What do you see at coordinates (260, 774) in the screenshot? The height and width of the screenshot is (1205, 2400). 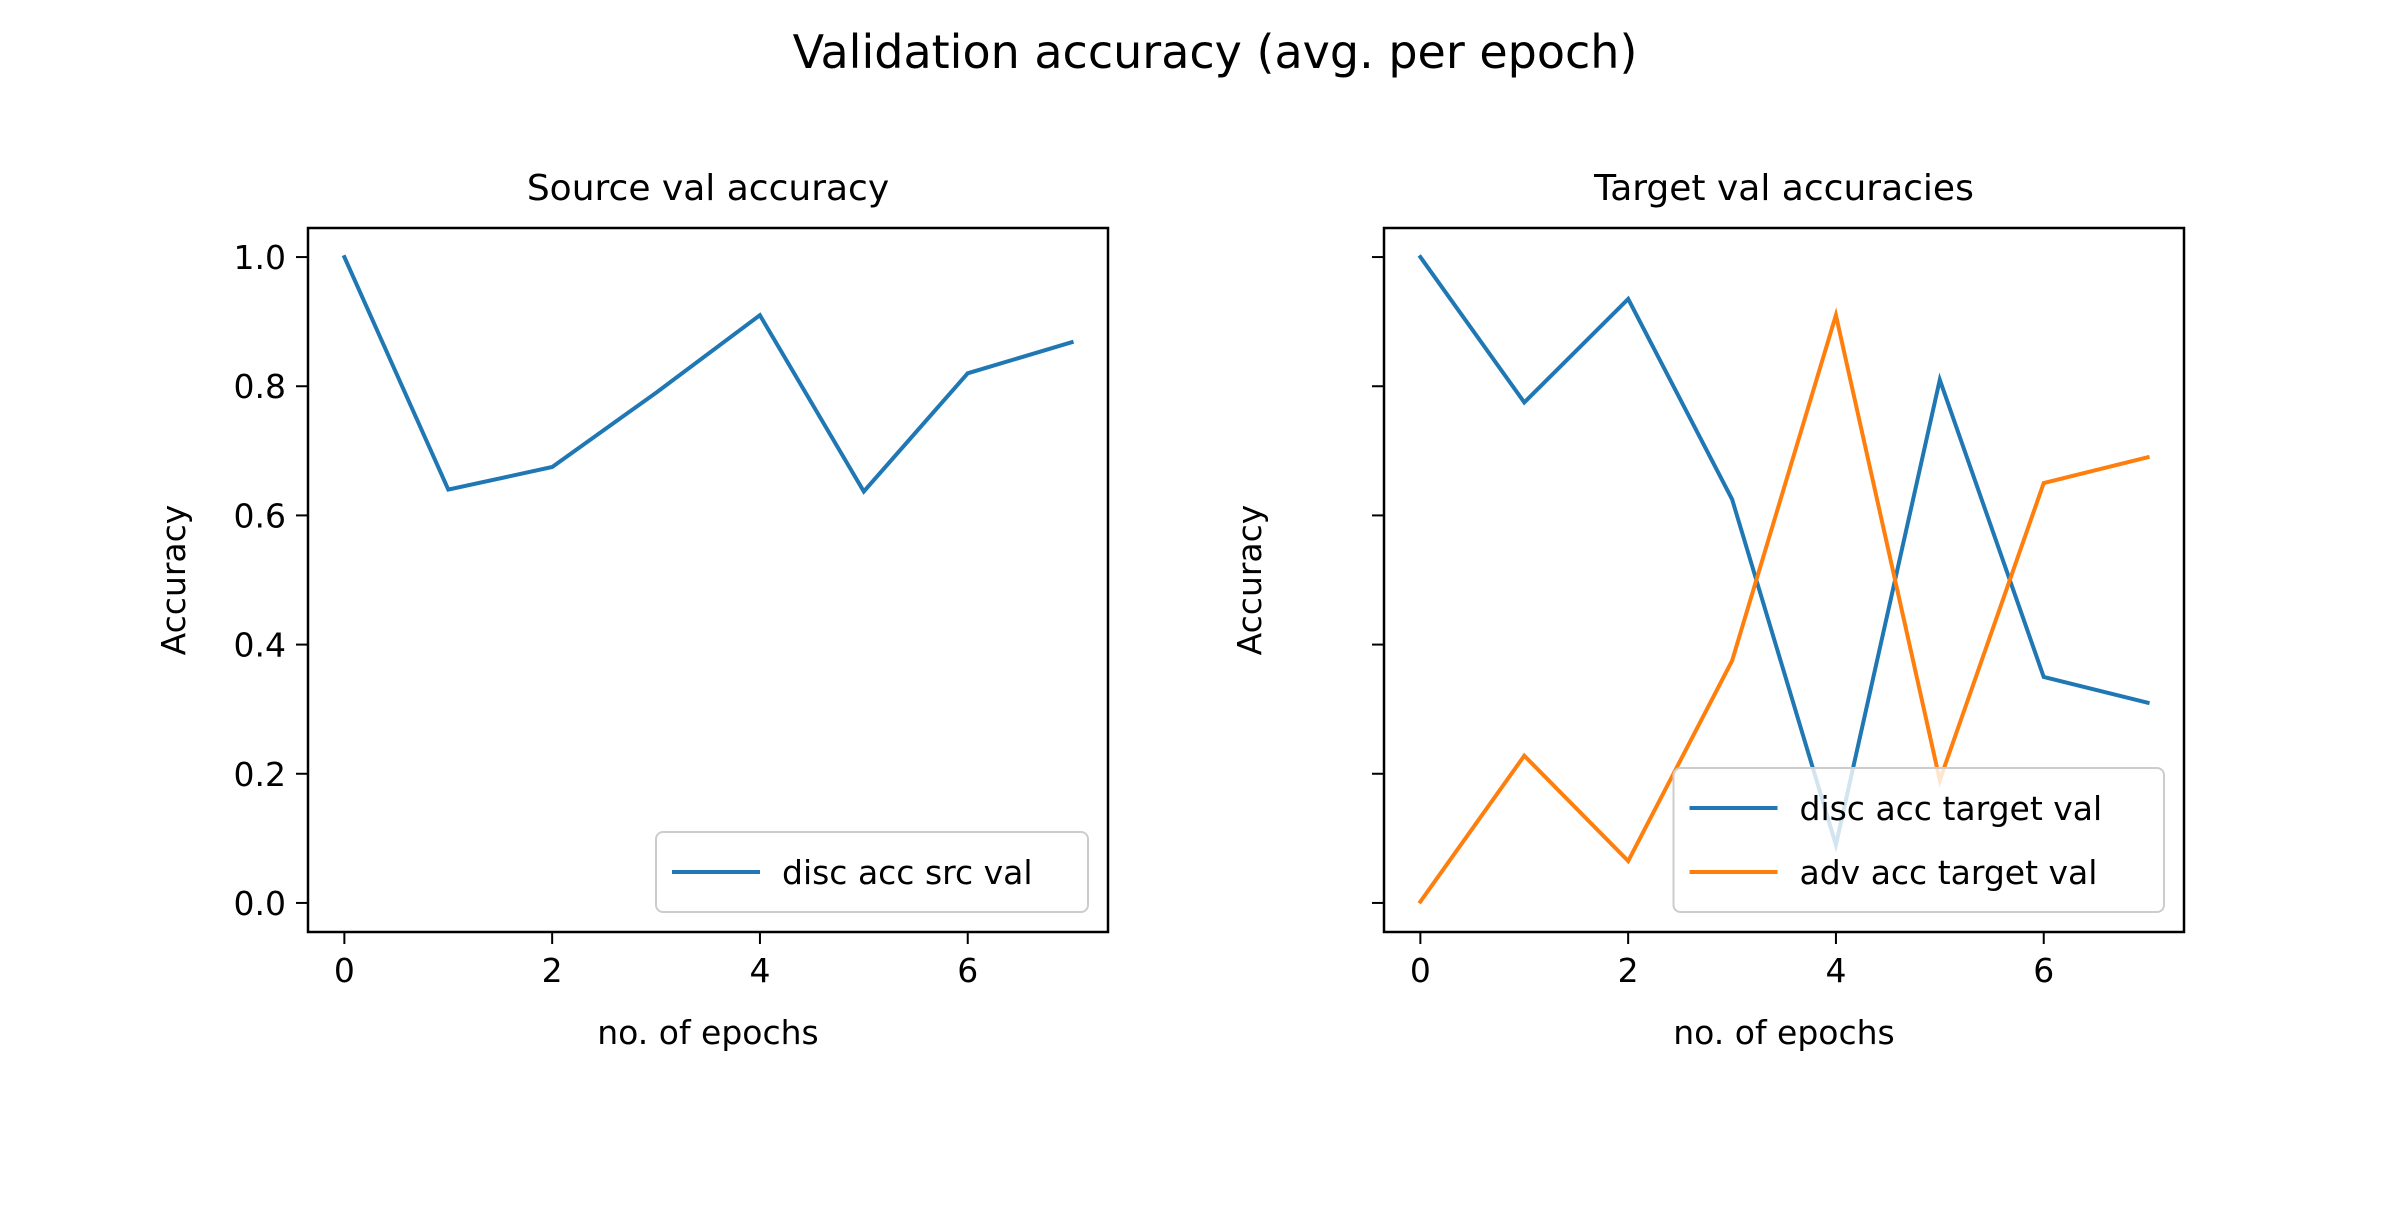 I see `y-tick-label: 0.2` at bounding box center [260, 774].